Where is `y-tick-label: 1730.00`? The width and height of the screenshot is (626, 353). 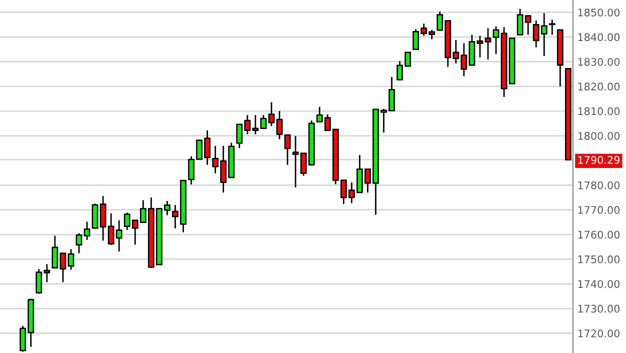 y-tick-label: 1730.00 is located at coordinates (599, 308).